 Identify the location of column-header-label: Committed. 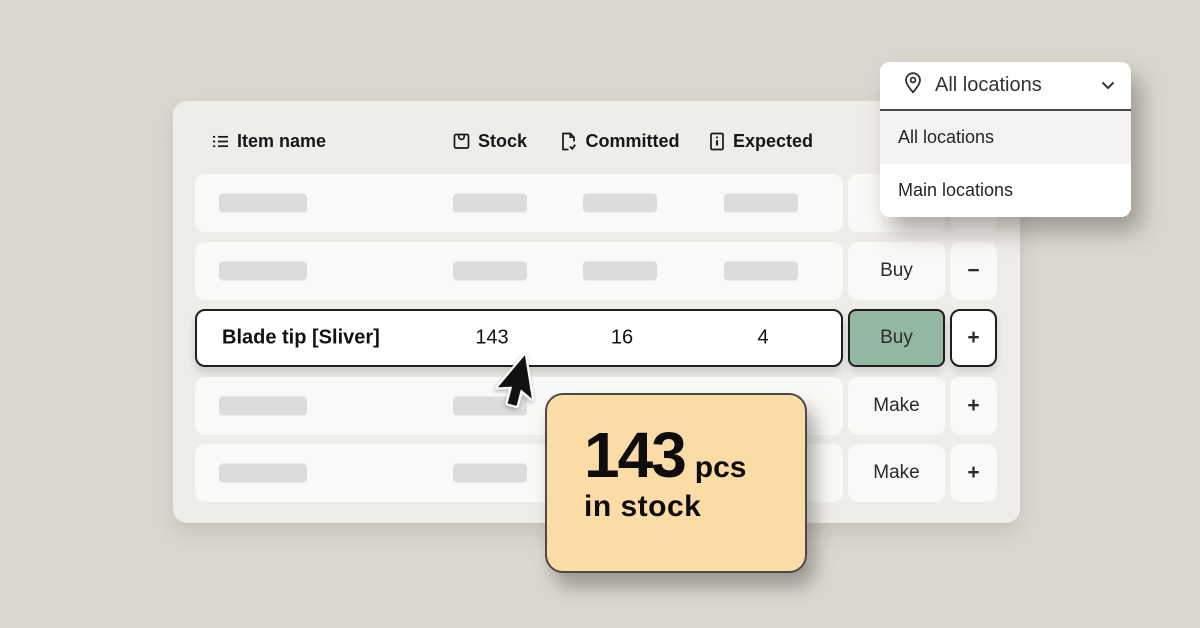
(632, 140).